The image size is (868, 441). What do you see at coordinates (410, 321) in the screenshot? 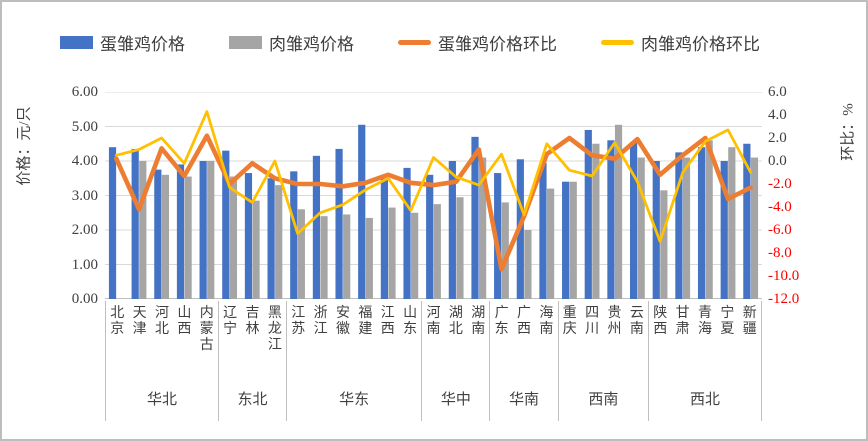
I see `province-label: 山东` at bounding box center [410, 321].